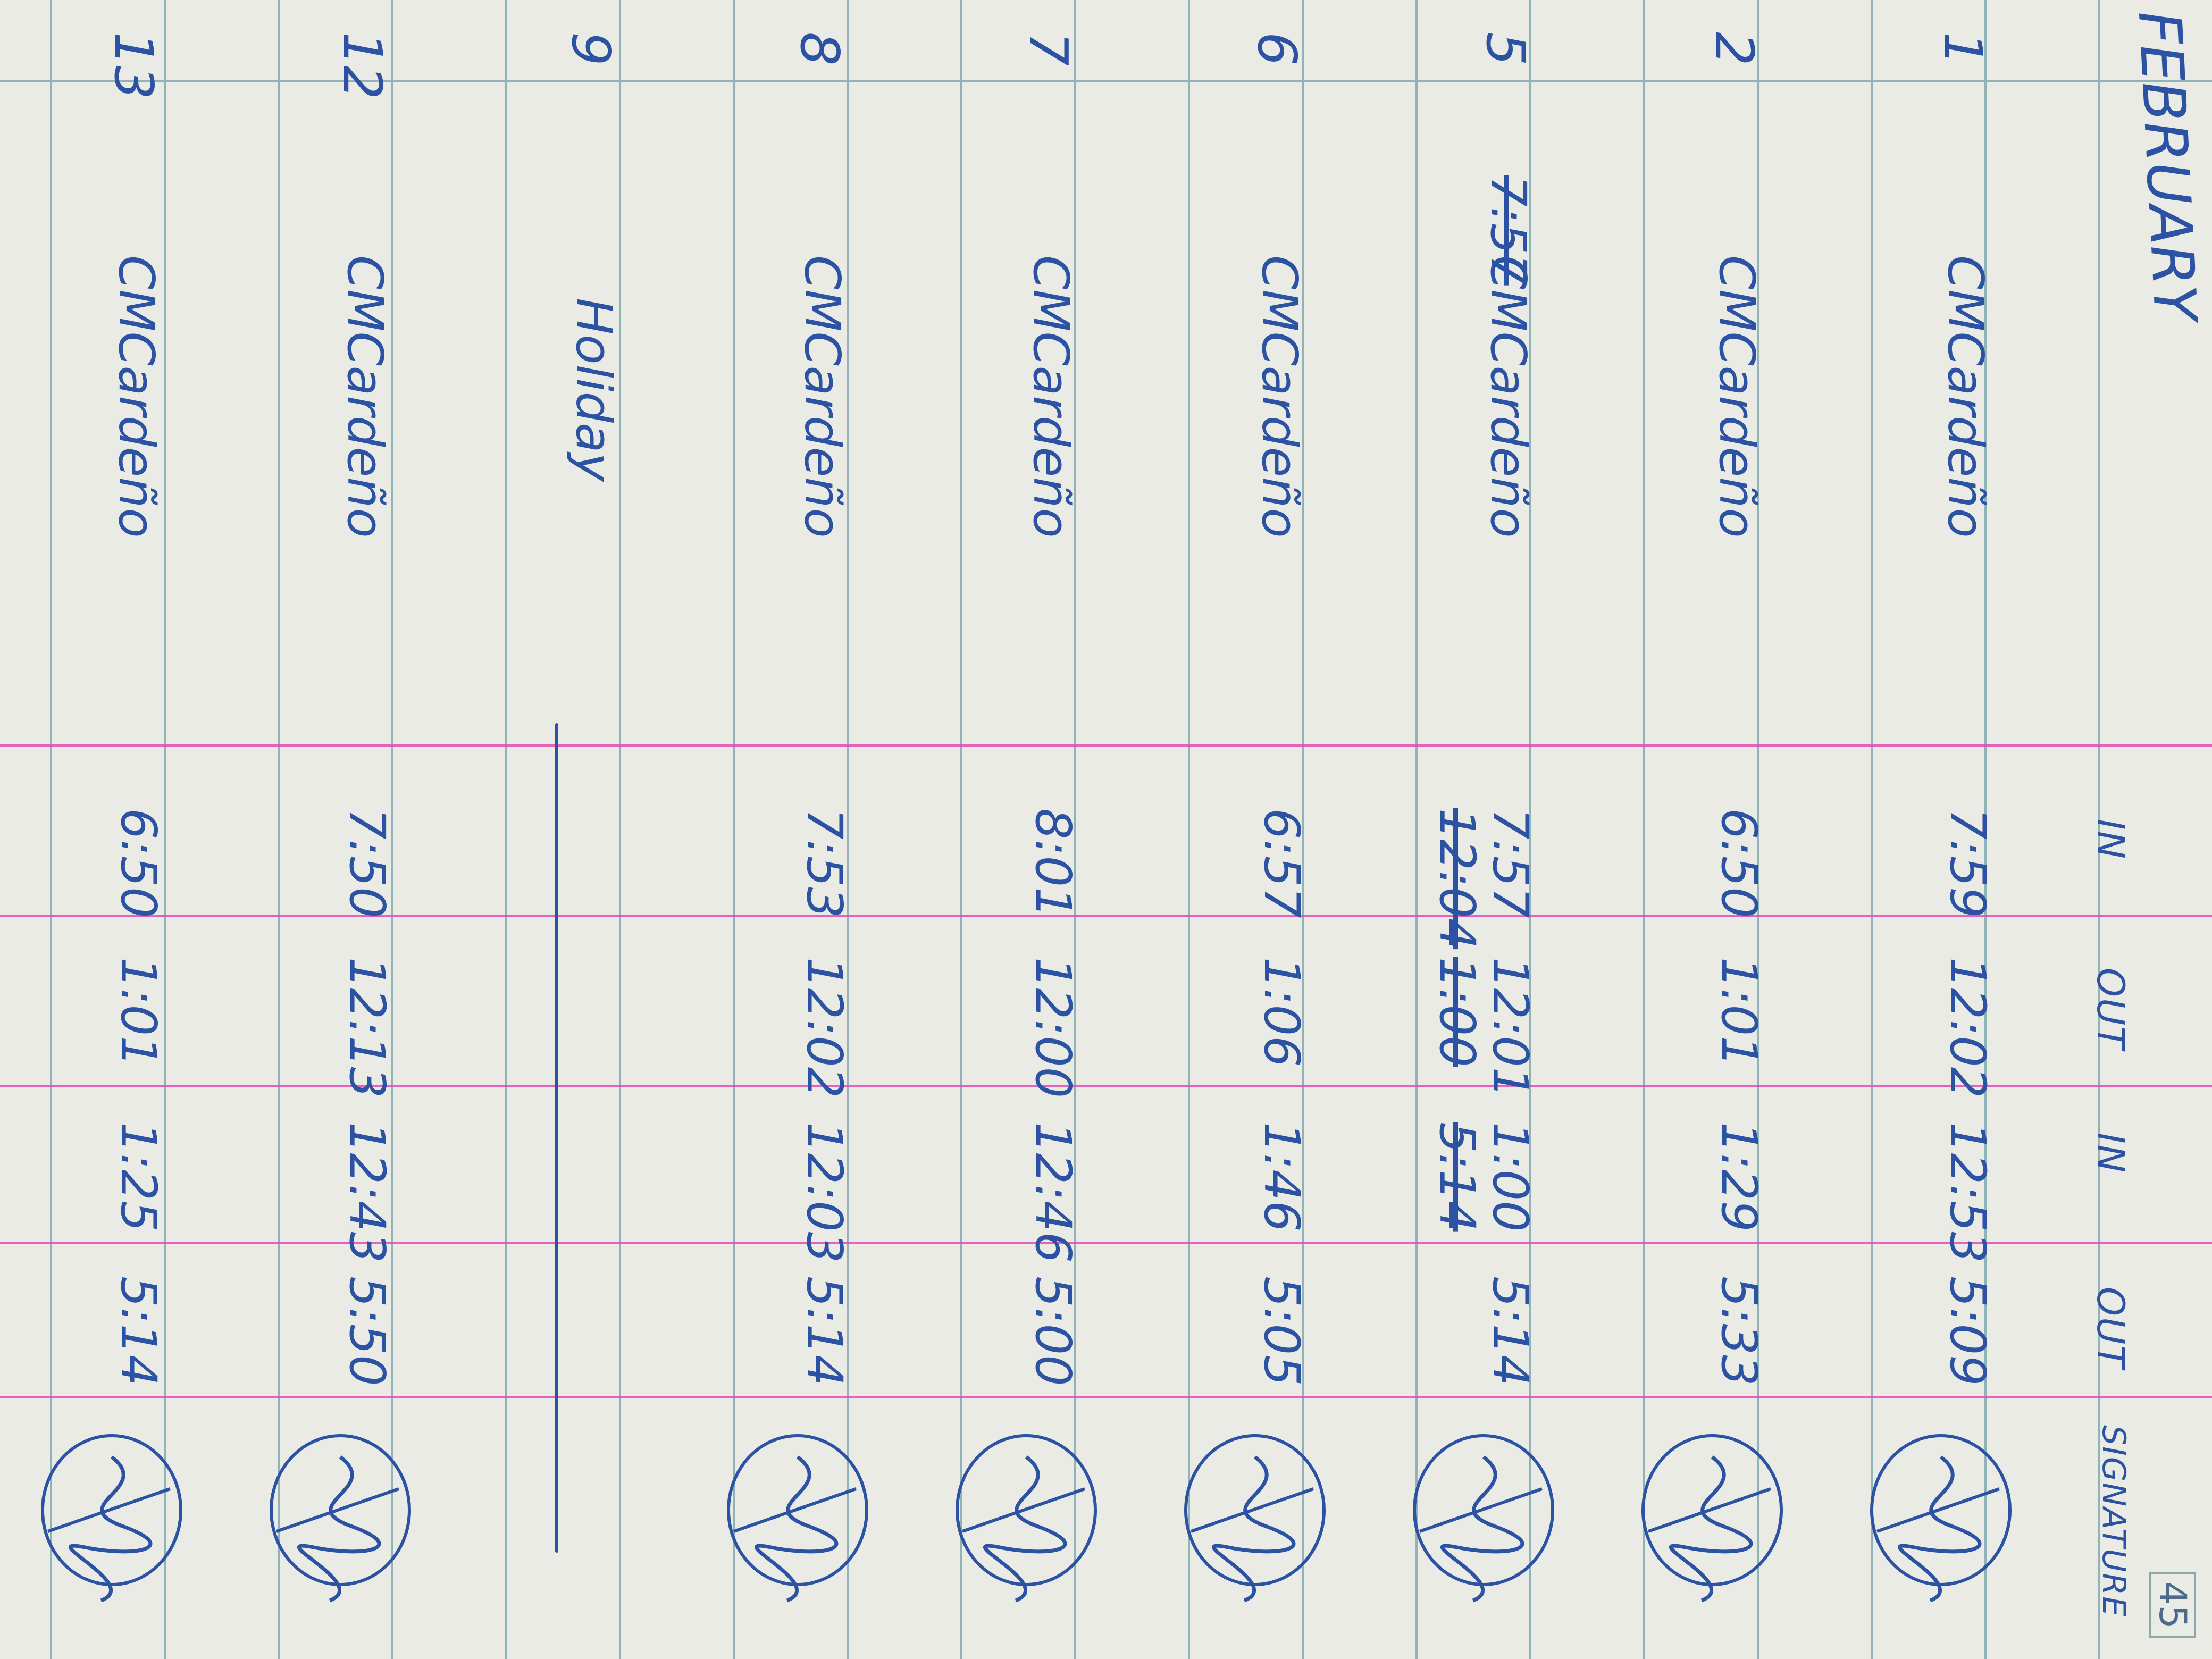 This screenshot has width=2212, height=1659. I want to click on time-in-cell: 7:57 12:04, so click(1484, 879).